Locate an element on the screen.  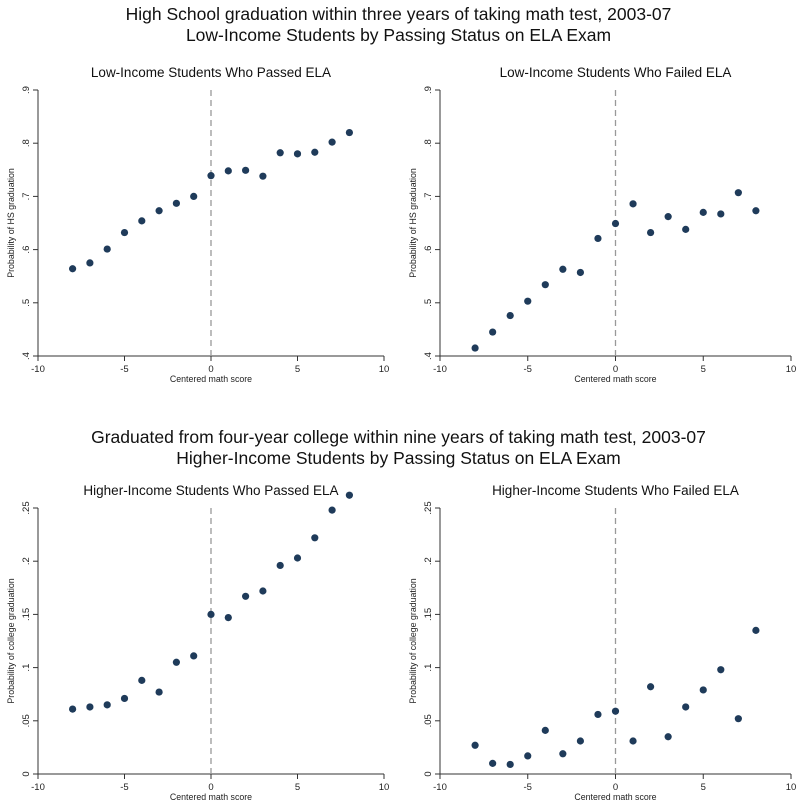
chart-4-y-tick-label: 0 is located at coordinates (428, 773).